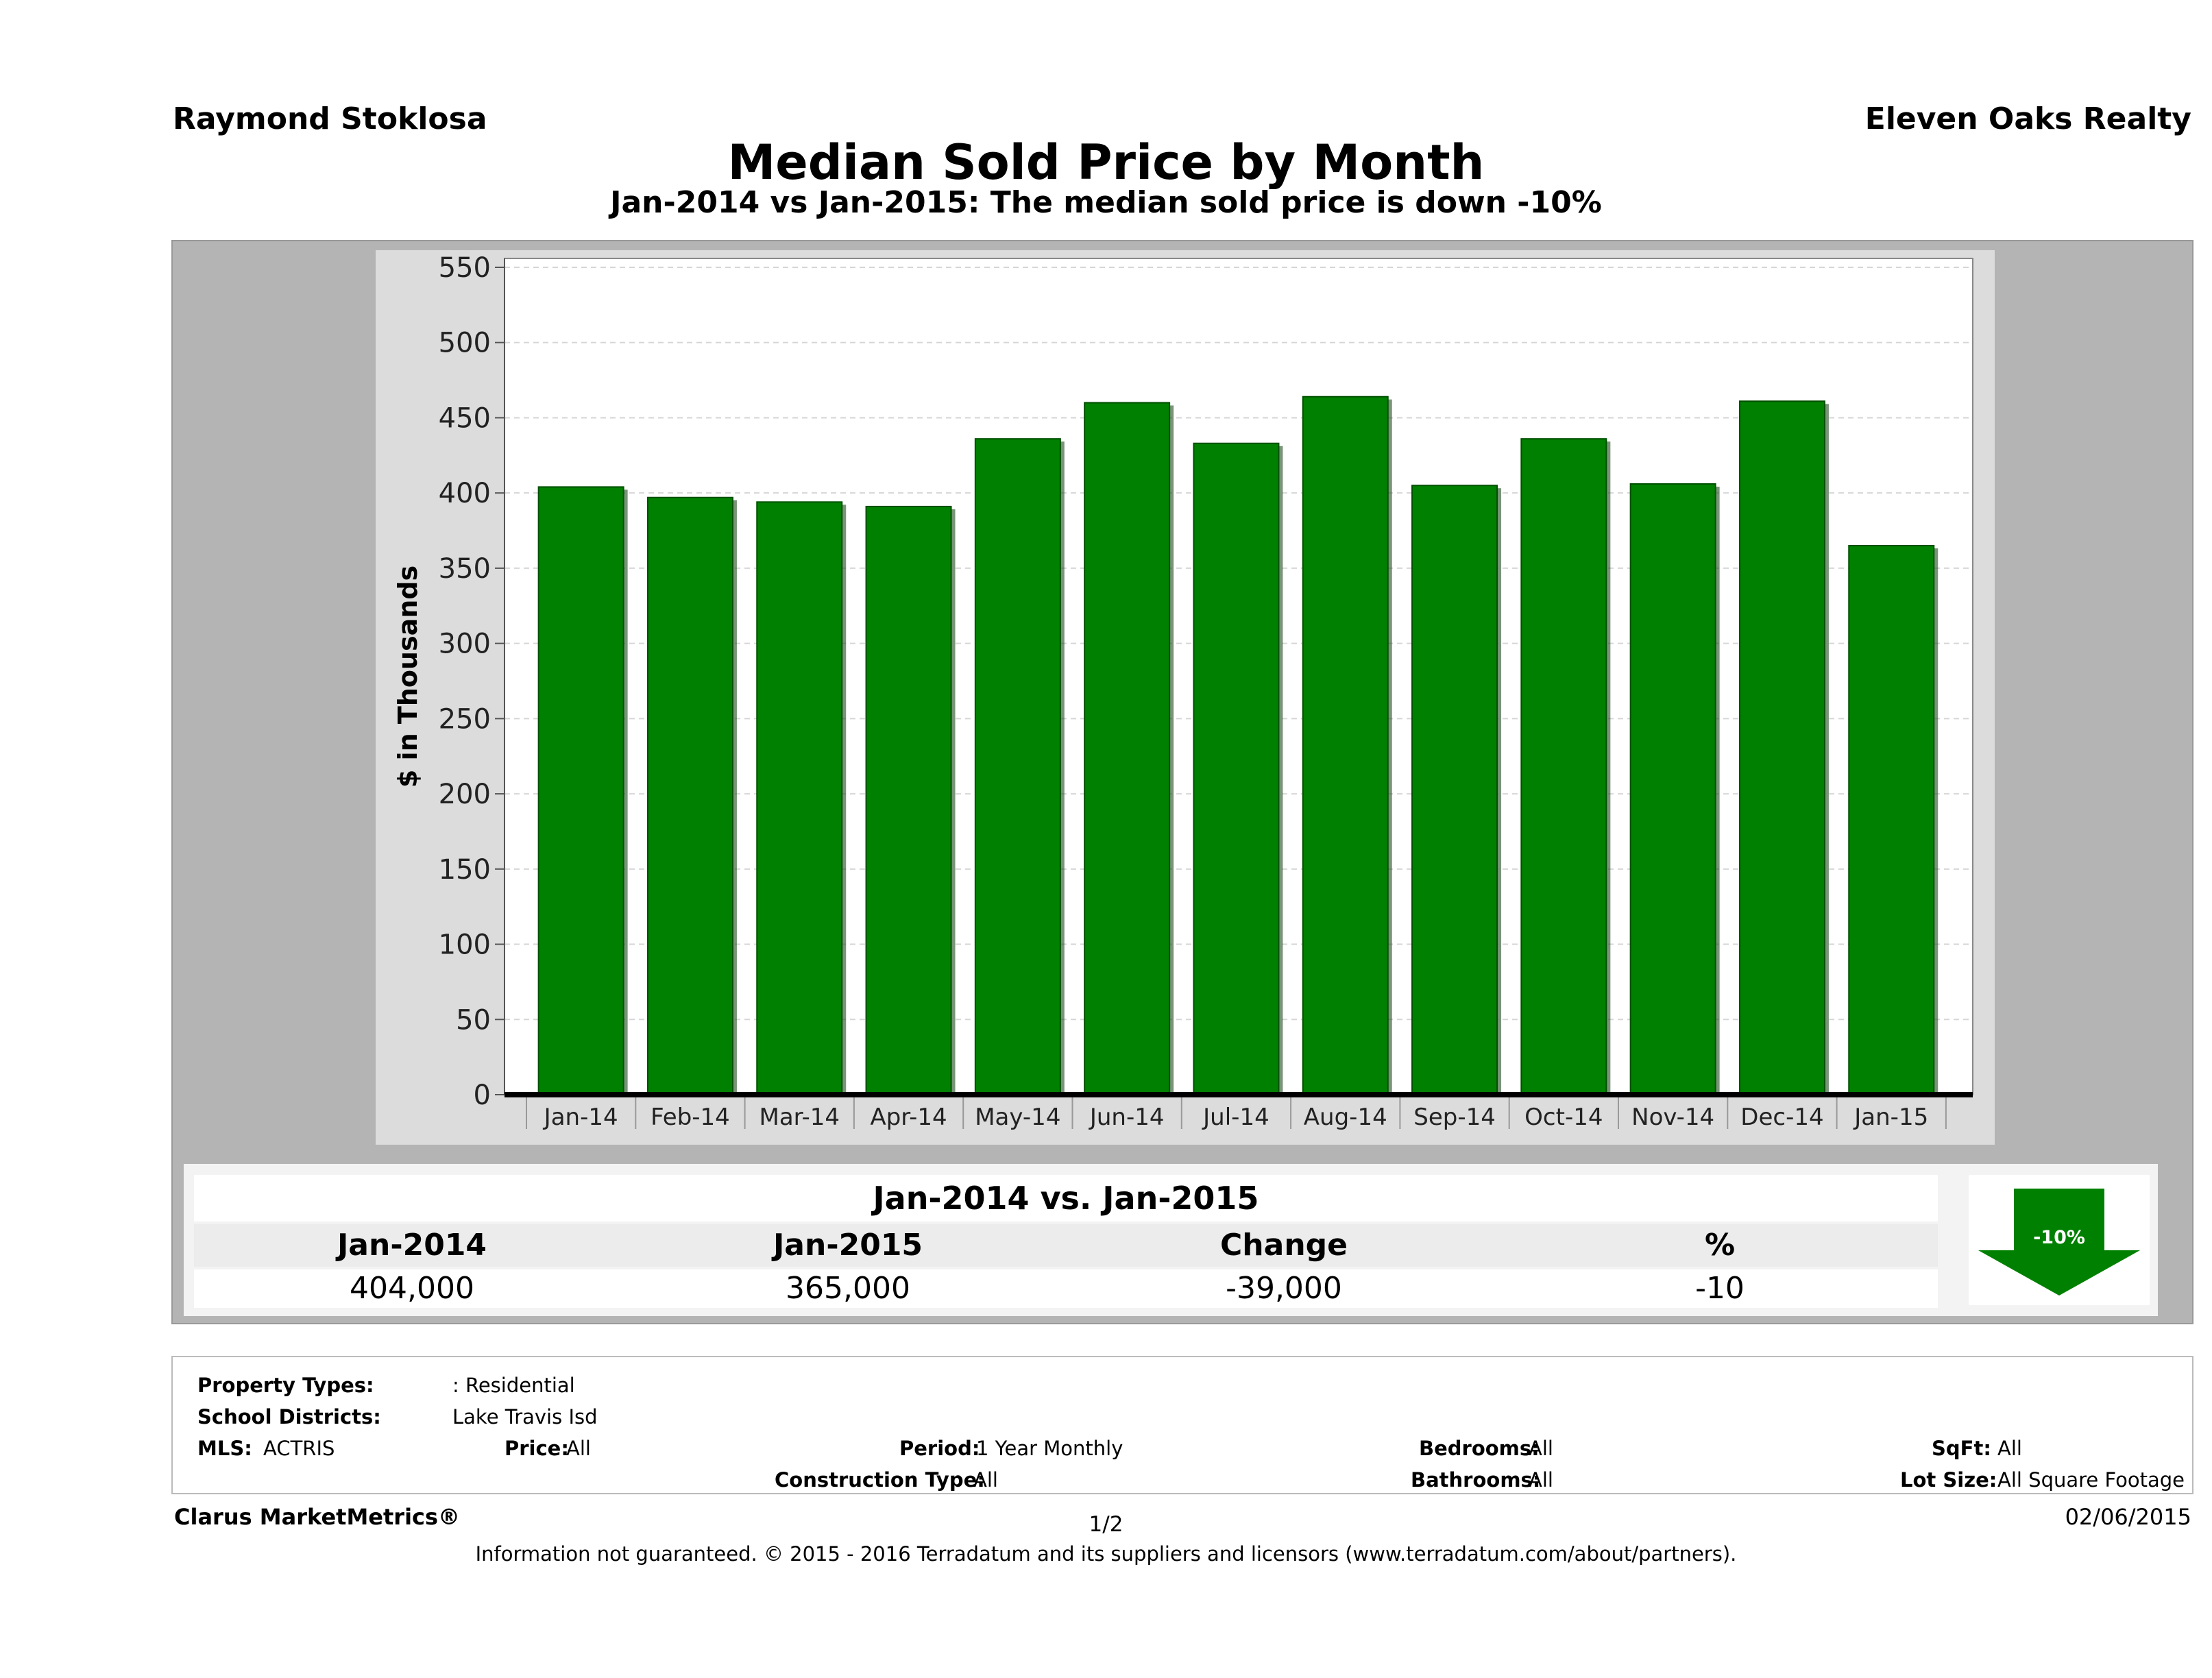  What do you see at coordinates (465, 794) in the screenshot?
I see `y-tick-label: 200` at bounding box center [465, 794].